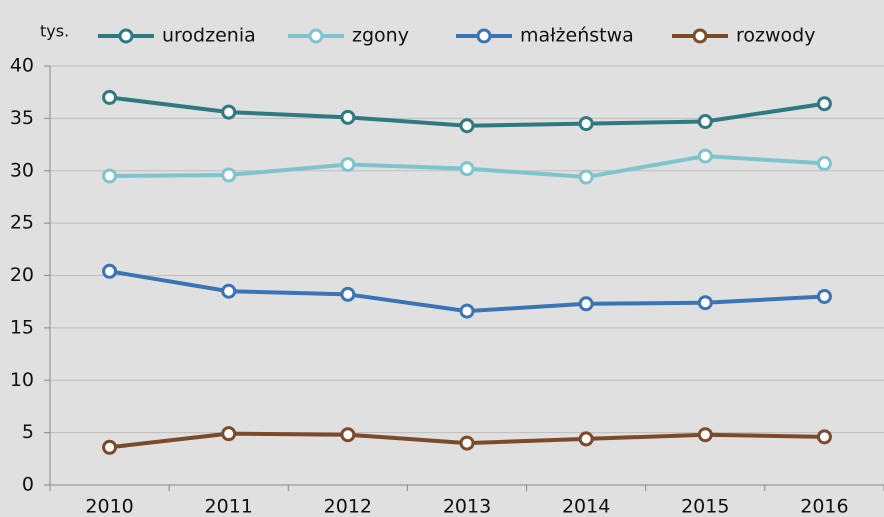 The width and height of the screenshot is (884, 517). What do you see at coordinates (109, 506) in the screenshot?
I see `x-tick-label: 2010` at bounding box center [109, 506].